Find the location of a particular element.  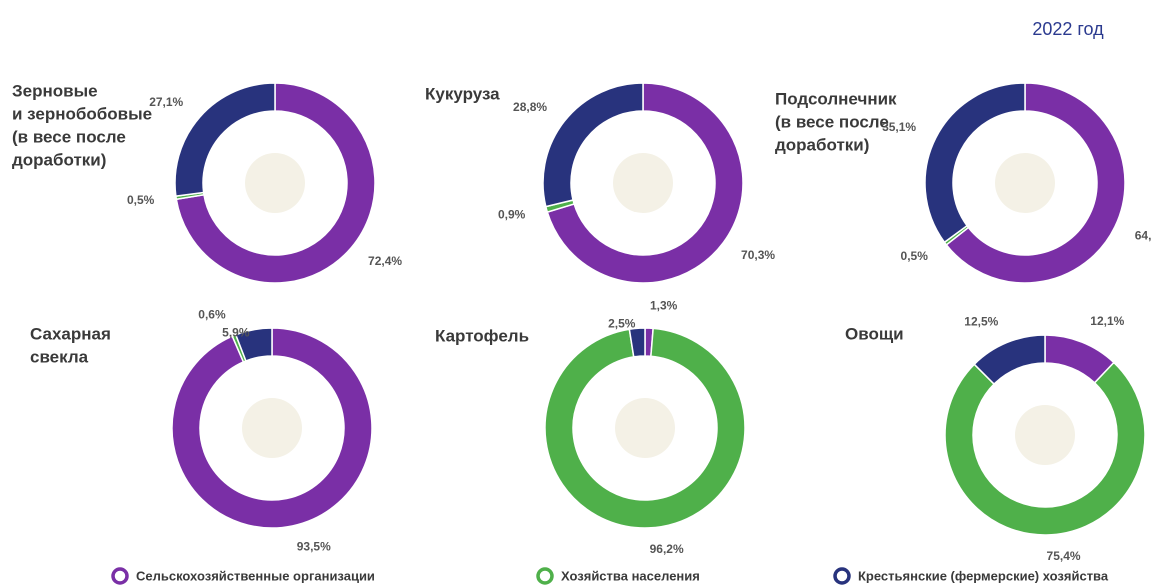

value-label: 28,8% is located at coordinates (530, 107).